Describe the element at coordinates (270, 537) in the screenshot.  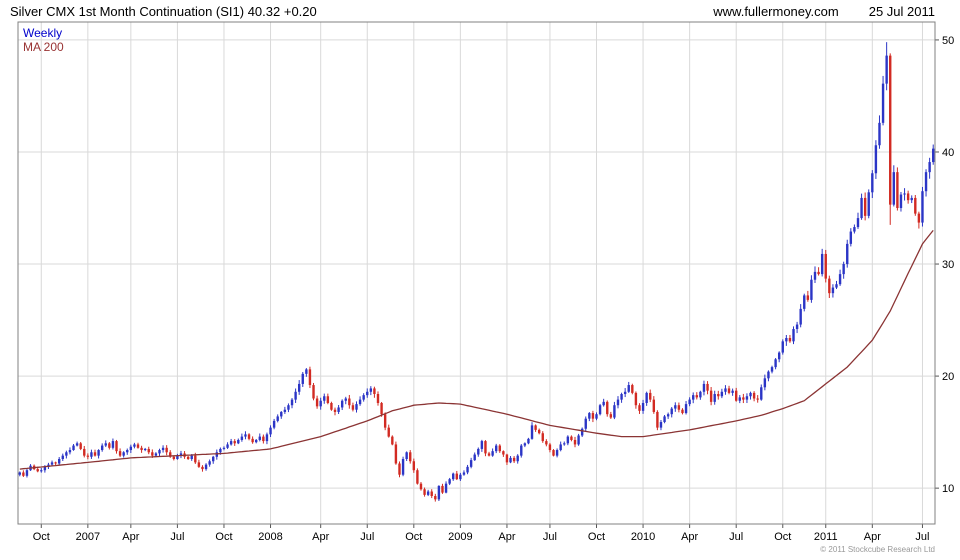
I see `svg-text: 2008` at that location.